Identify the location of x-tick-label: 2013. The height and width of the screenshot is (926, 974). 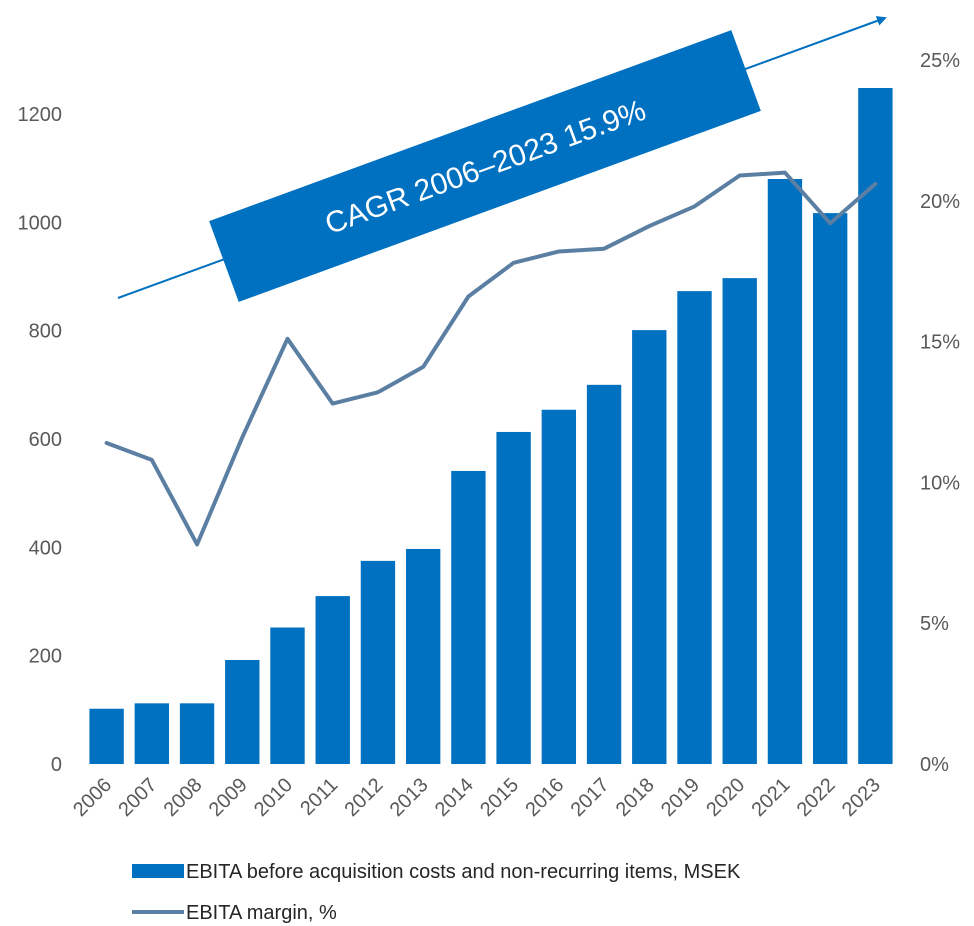
(409, 797).